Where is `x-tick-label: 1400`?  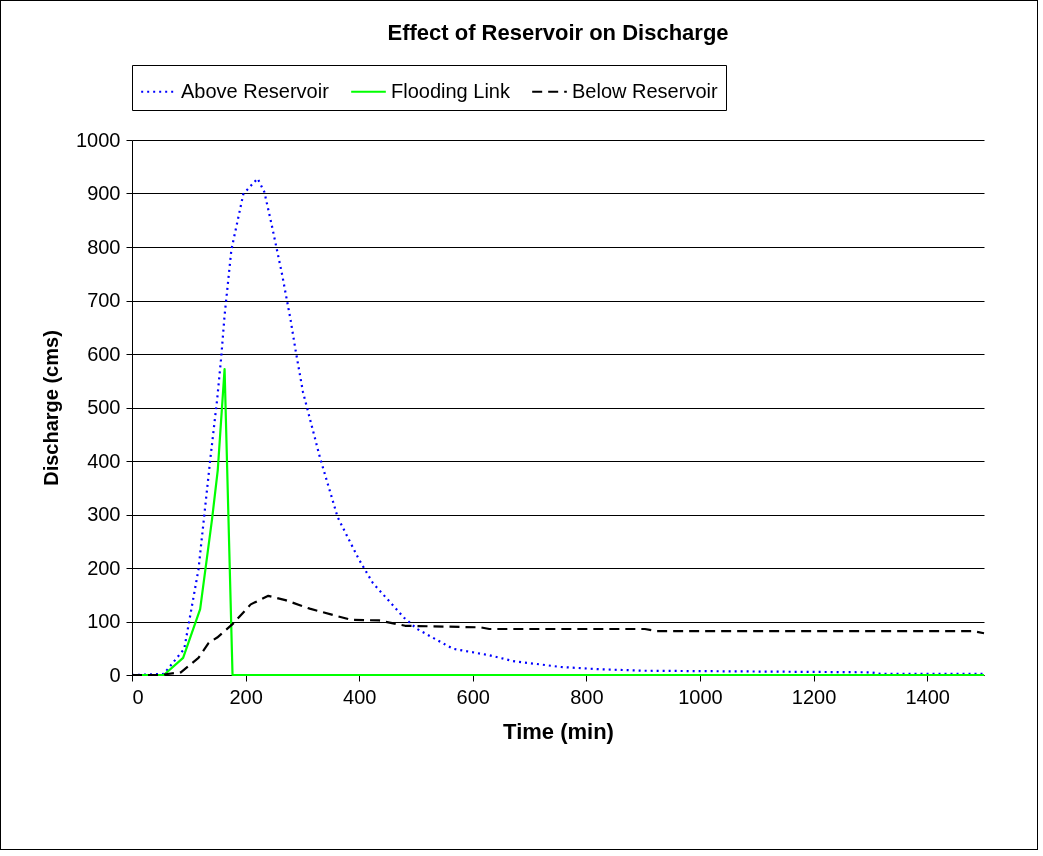
x-tick-label: 1400 is located at coordinates (927, 696).